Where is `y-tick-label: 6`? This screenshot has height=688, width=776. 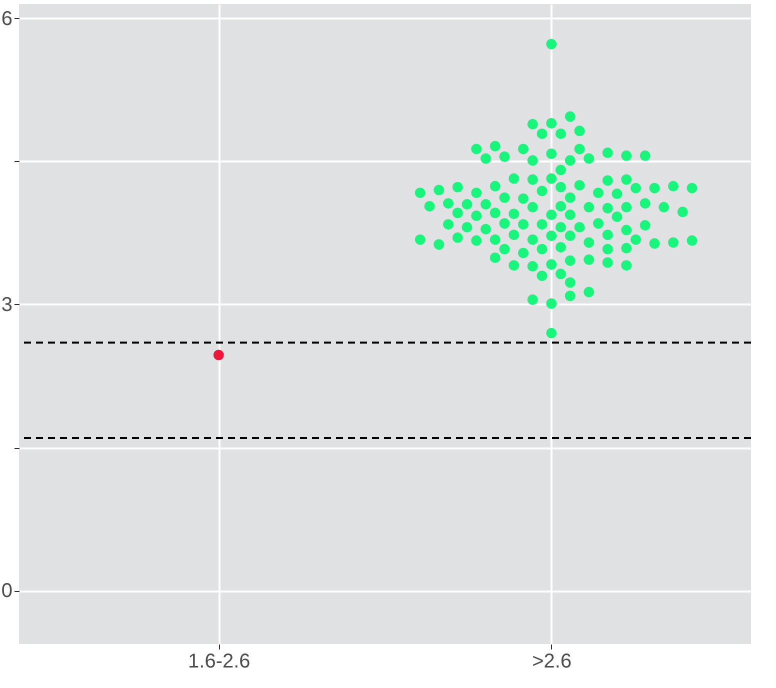
y-tick-label: 6 is located at coordinates (6, 19).